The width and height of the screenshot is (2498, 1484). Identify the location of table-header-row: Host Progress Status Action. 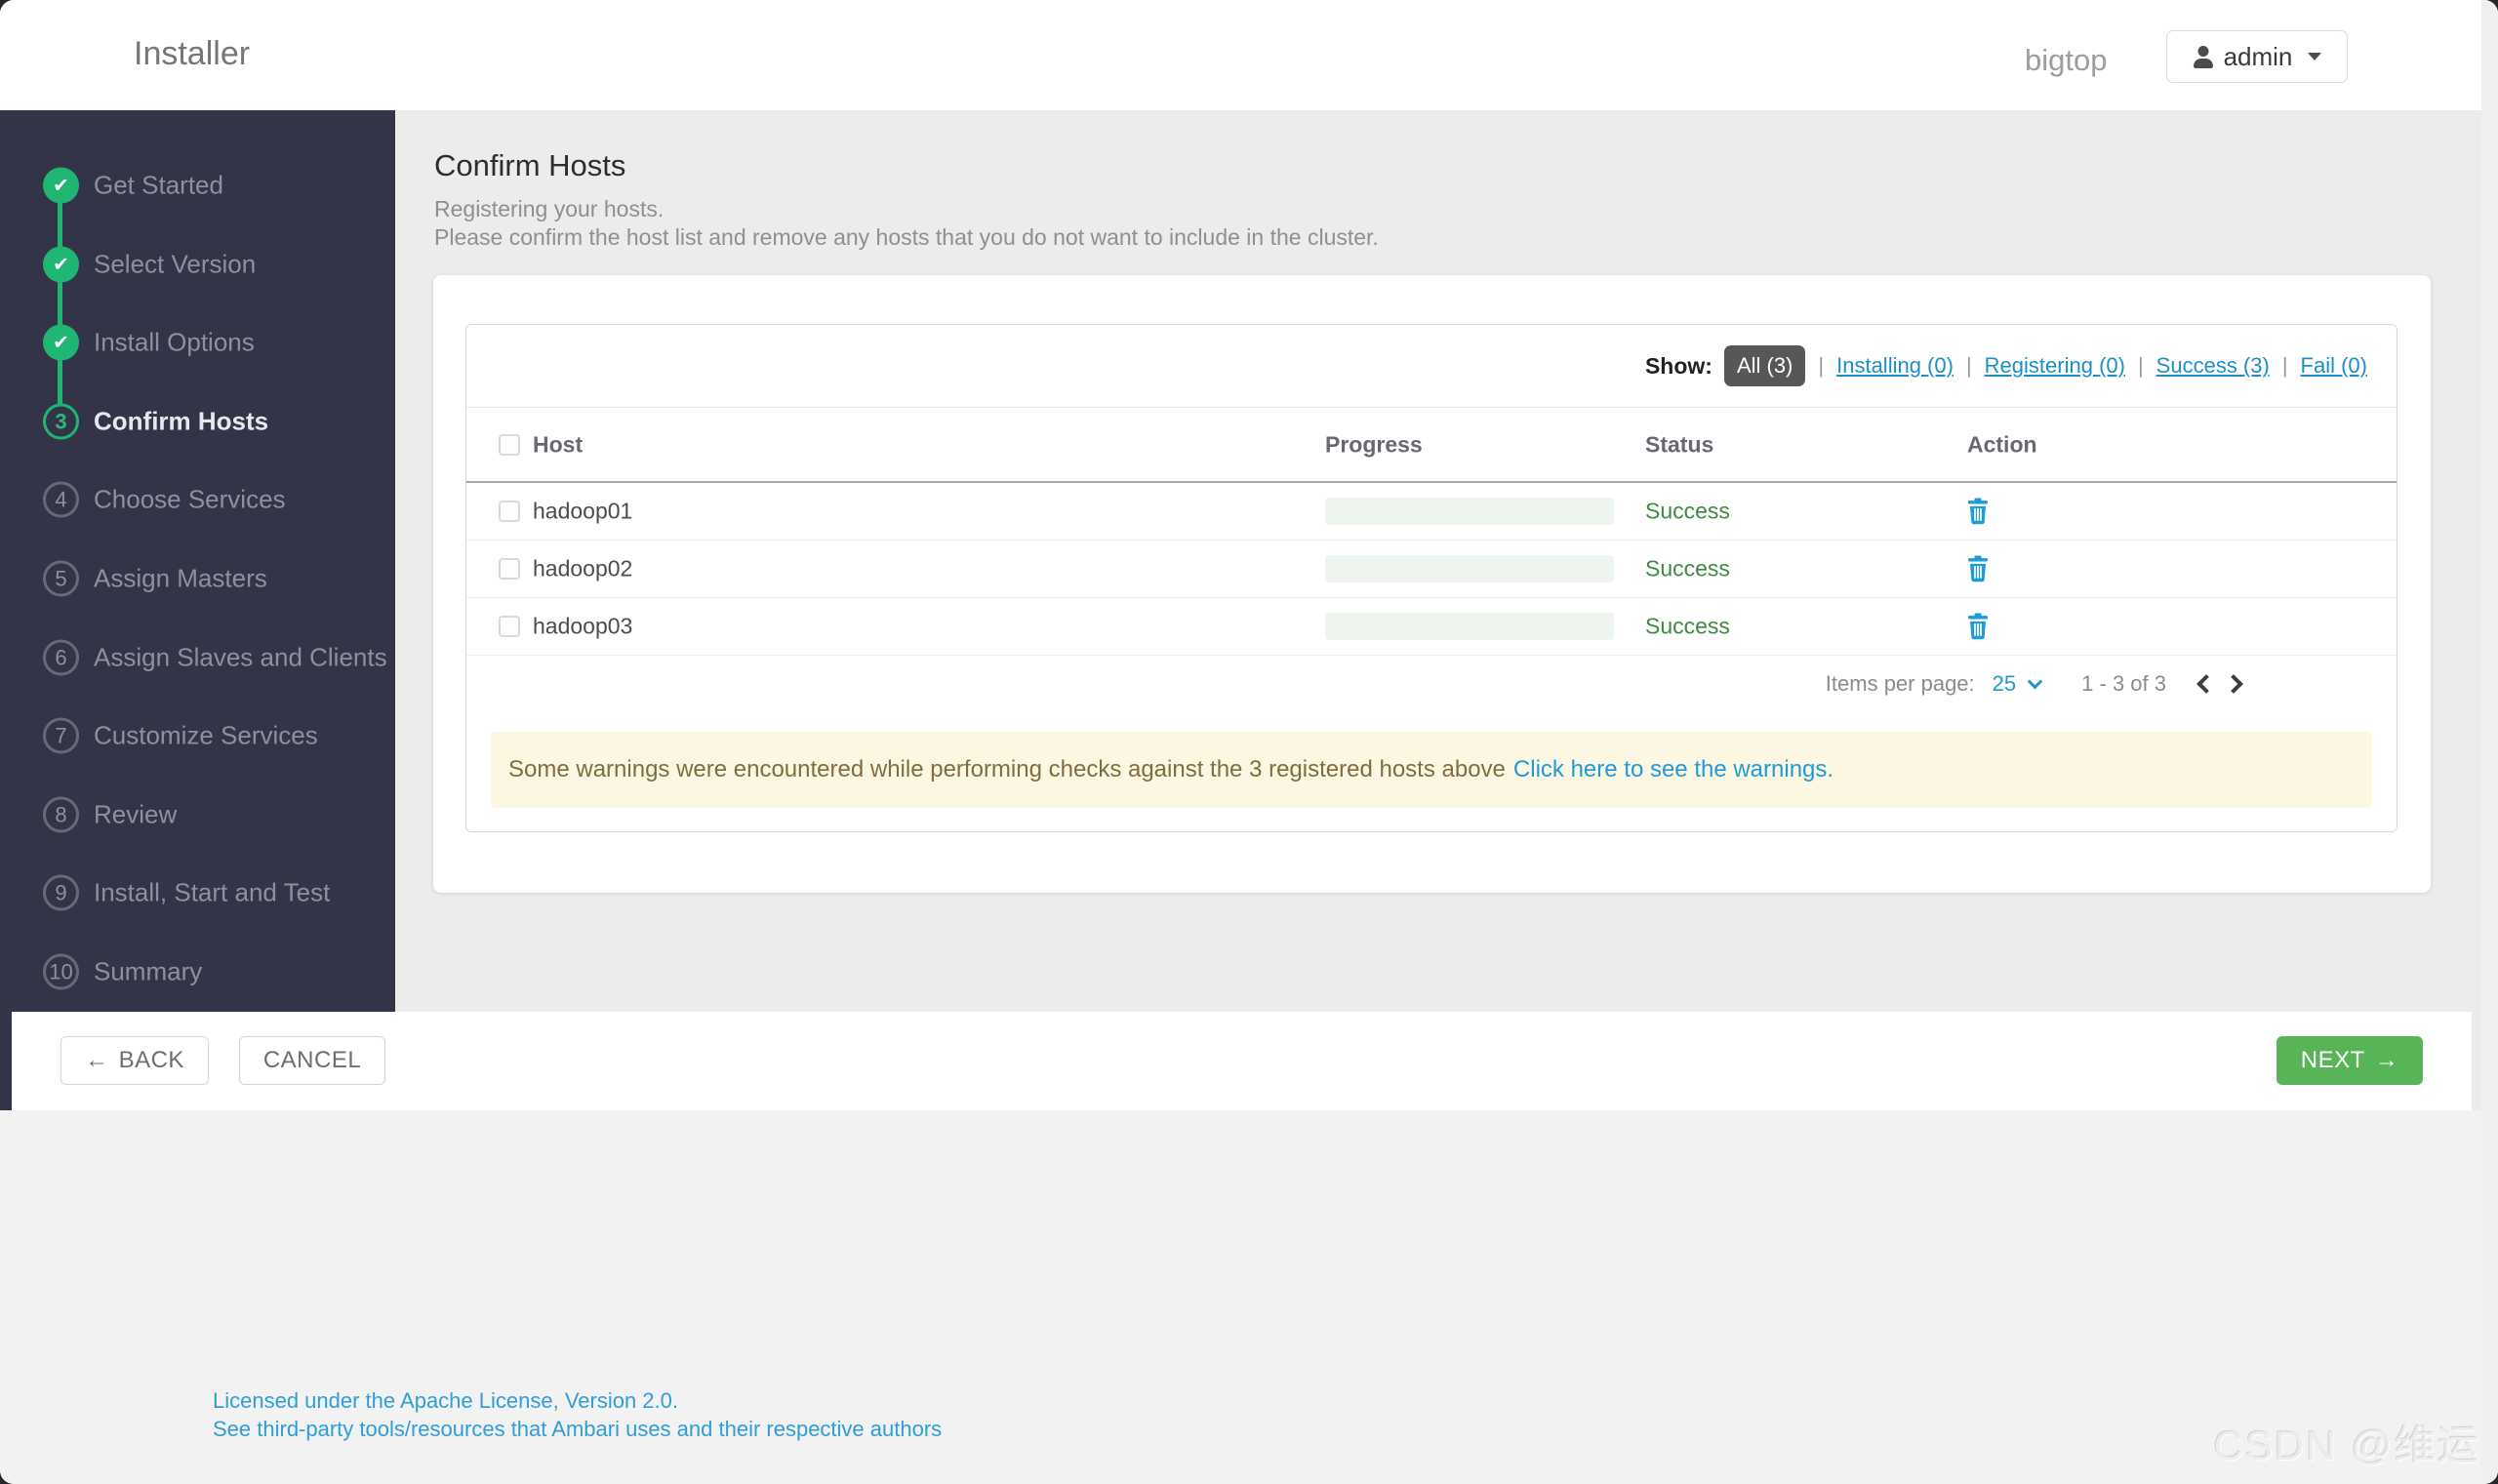
(1431, 445).